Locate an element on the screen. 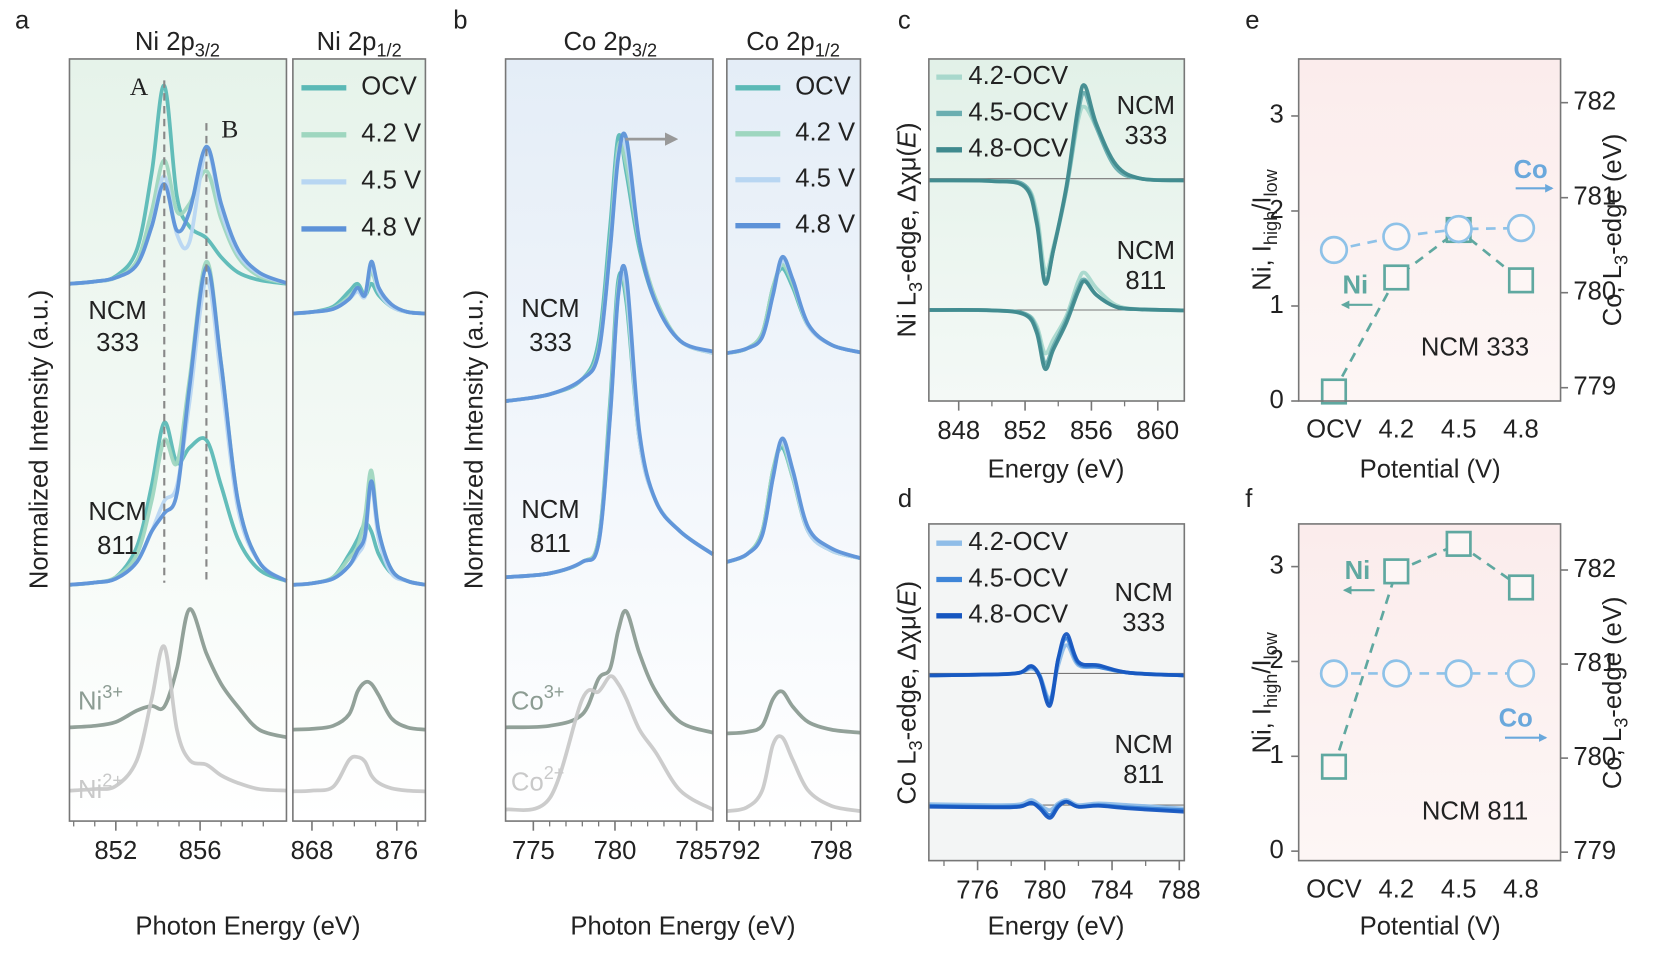 This screenshot has width=1676, height=957. x-axis-label: Potential (V) is located at coordinates (1430, 927).